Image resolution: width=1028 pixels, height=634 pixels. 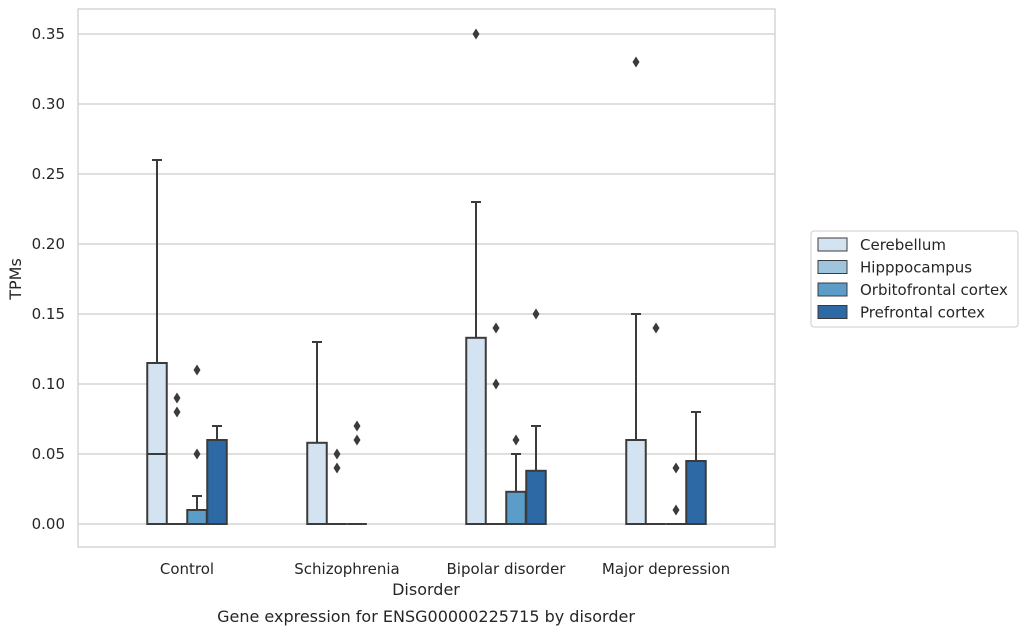 I want to click on legend-frame, so click(x=914, y=279).